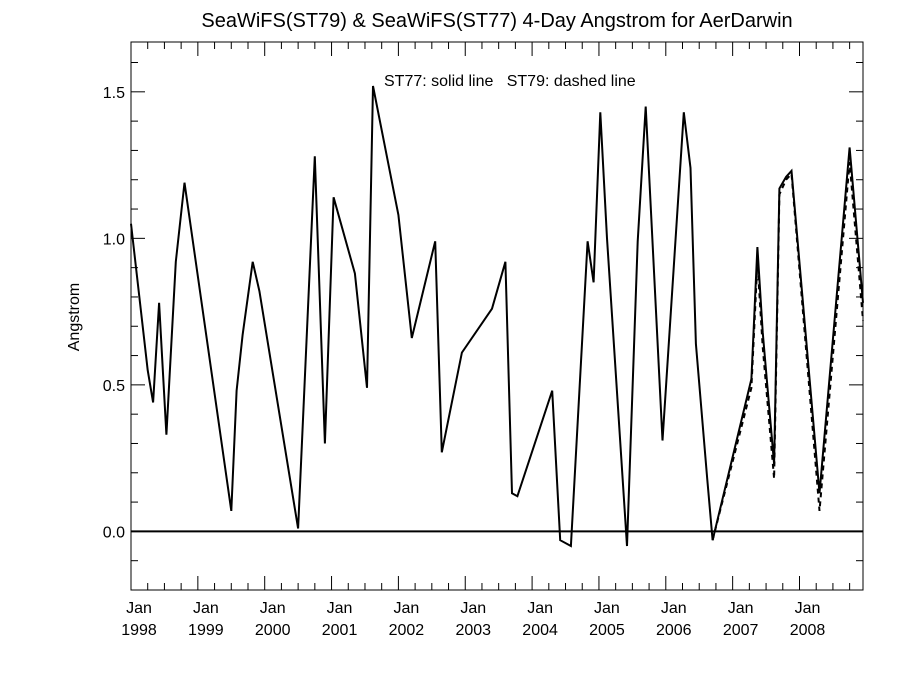  What do you see at coordinates (473, 630) in the screenshot?
I see `x-tick-year: 2003` at bounding box center [473, 630].